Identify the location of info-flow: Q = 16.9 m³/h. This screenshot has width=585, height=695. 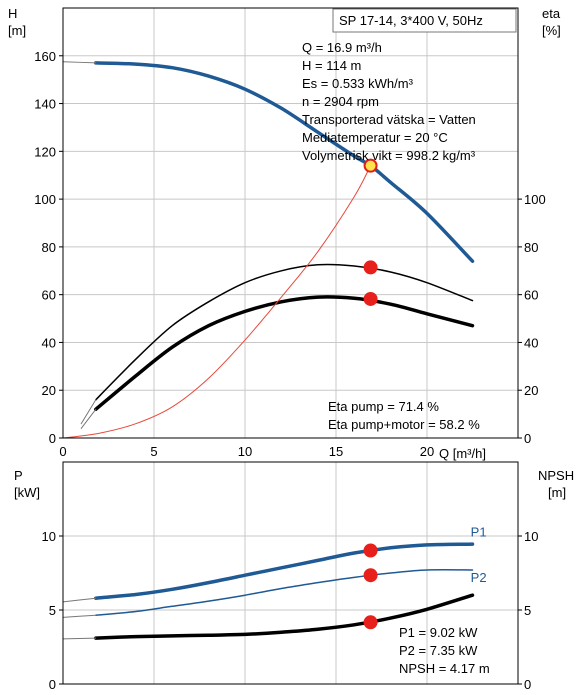
(342, 47).